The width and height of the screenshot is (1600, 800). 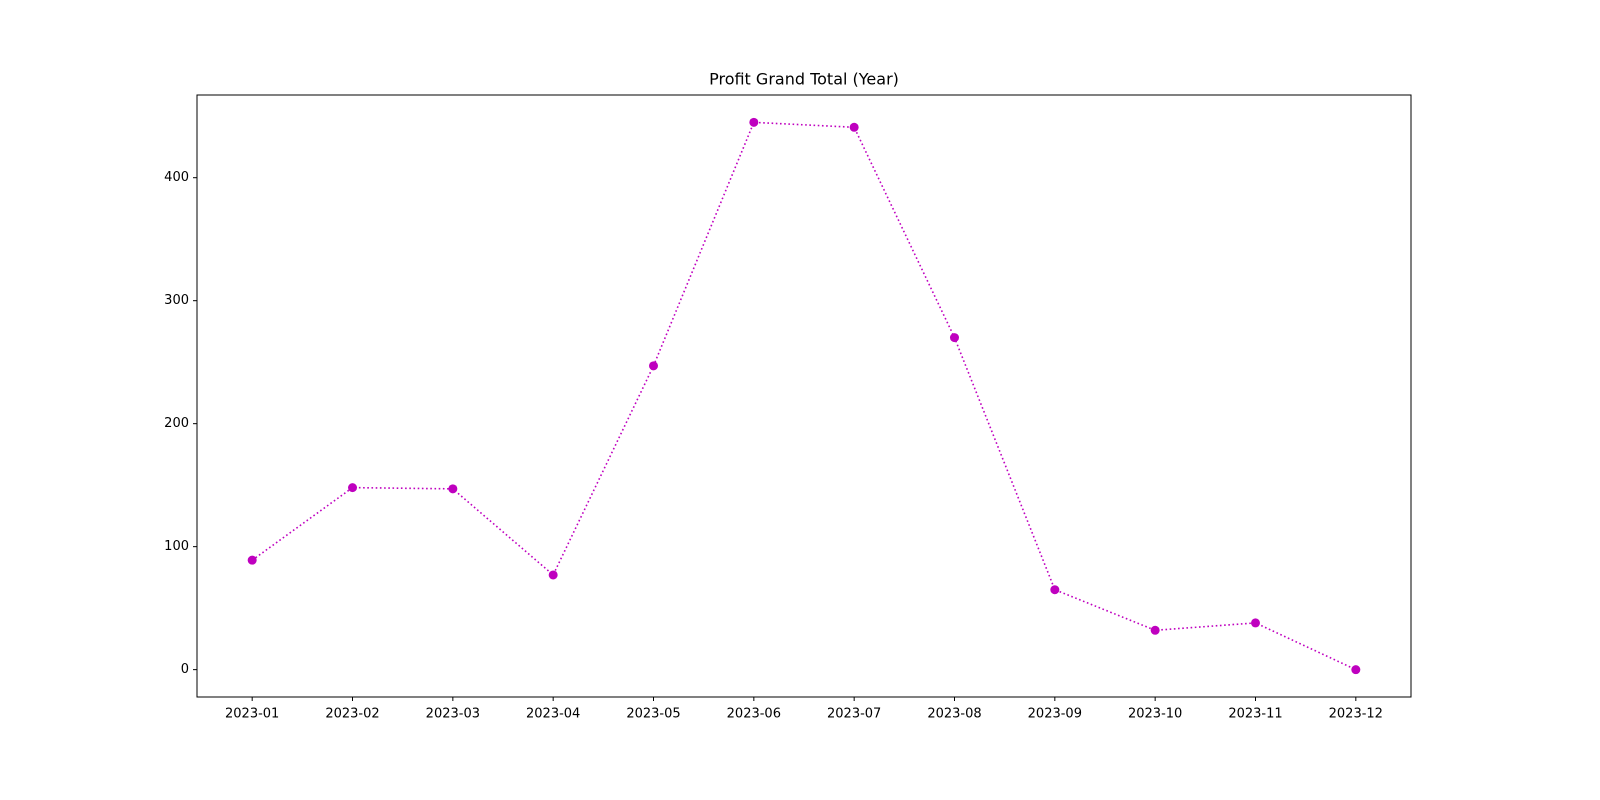 What do you see at coordinates (176, 423) in the screenshot?
I see `y-tick-label: 200` at bounding box center [176, 423].